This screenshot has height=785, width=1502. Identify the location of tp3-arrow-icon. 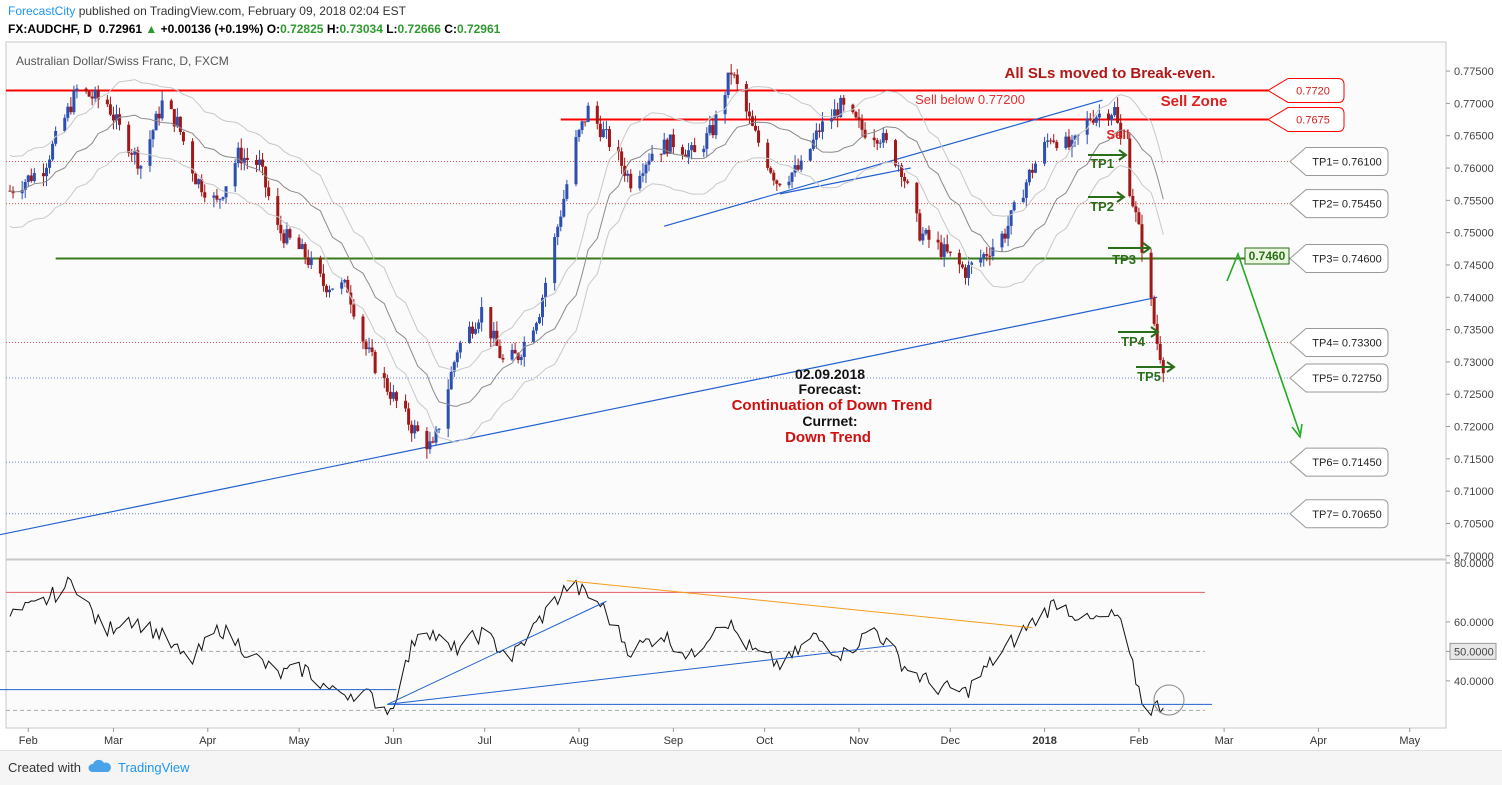
(1130, 248).